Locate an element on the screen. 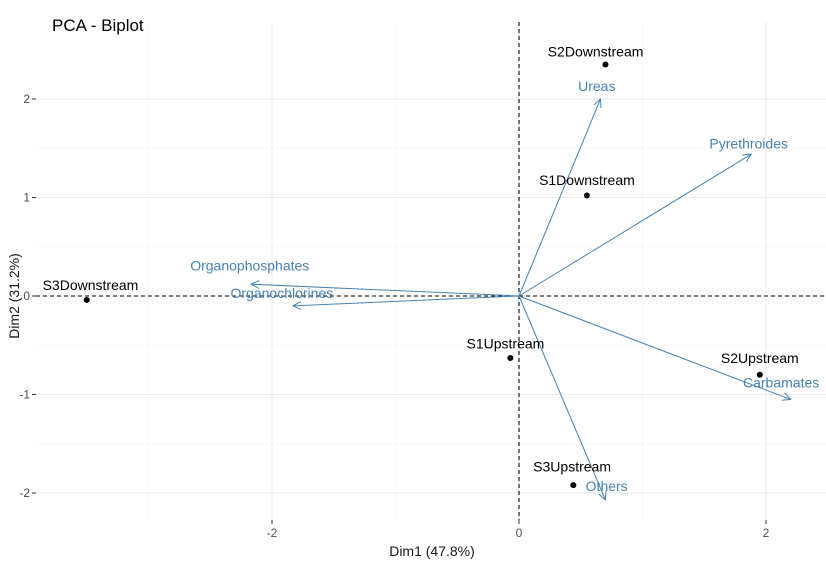  point-label: S1Upstream is located at coordinates (506, 343).